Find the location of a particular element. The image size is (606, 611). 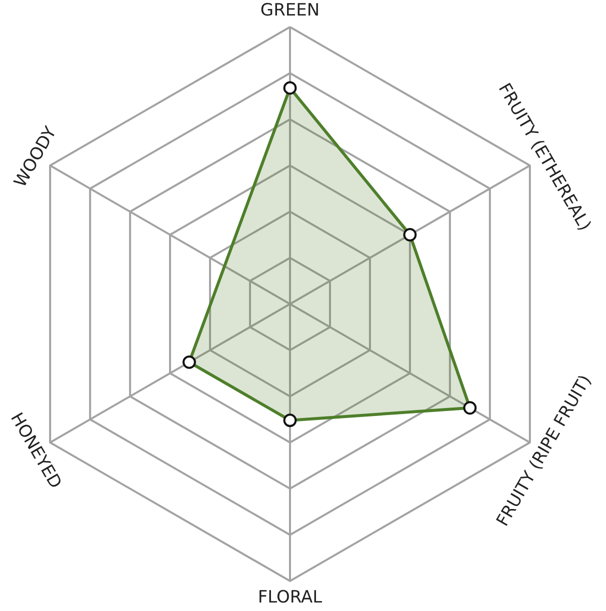

spoke-label: FLORAL is located at coordinates (290, 598).